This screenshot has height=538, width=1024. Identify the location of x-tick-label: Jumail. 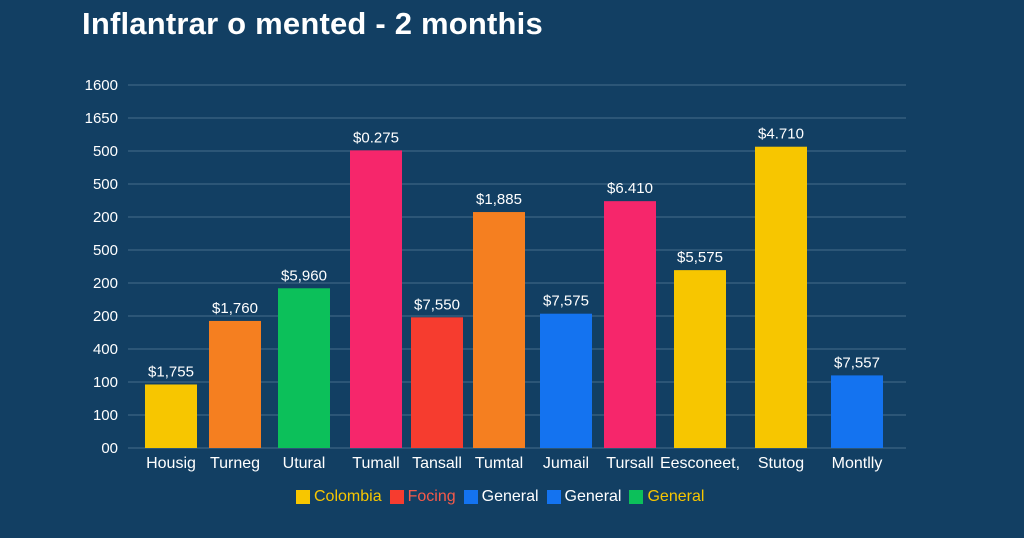
(566, 463).